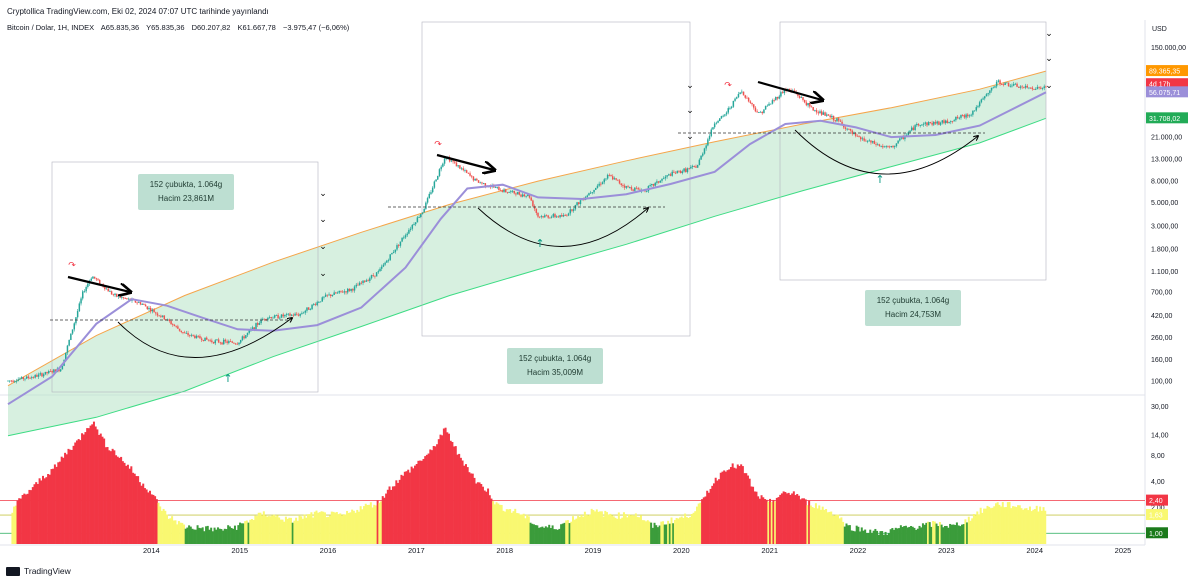 This screenshot has width=1200, height=583. I want to click on symbol-name: Bitcoin / Dolar, 1H, INDEX, so click(51, 27).